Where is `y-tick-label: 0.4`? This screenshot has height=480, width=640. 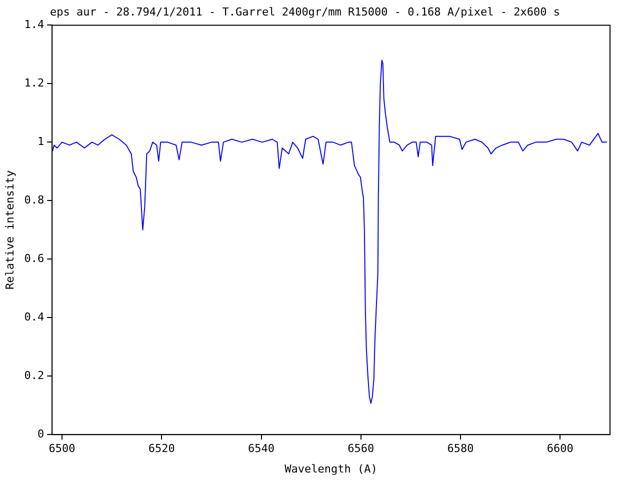
y-tick-label: 0.4 is located at coordinates (34, 317).